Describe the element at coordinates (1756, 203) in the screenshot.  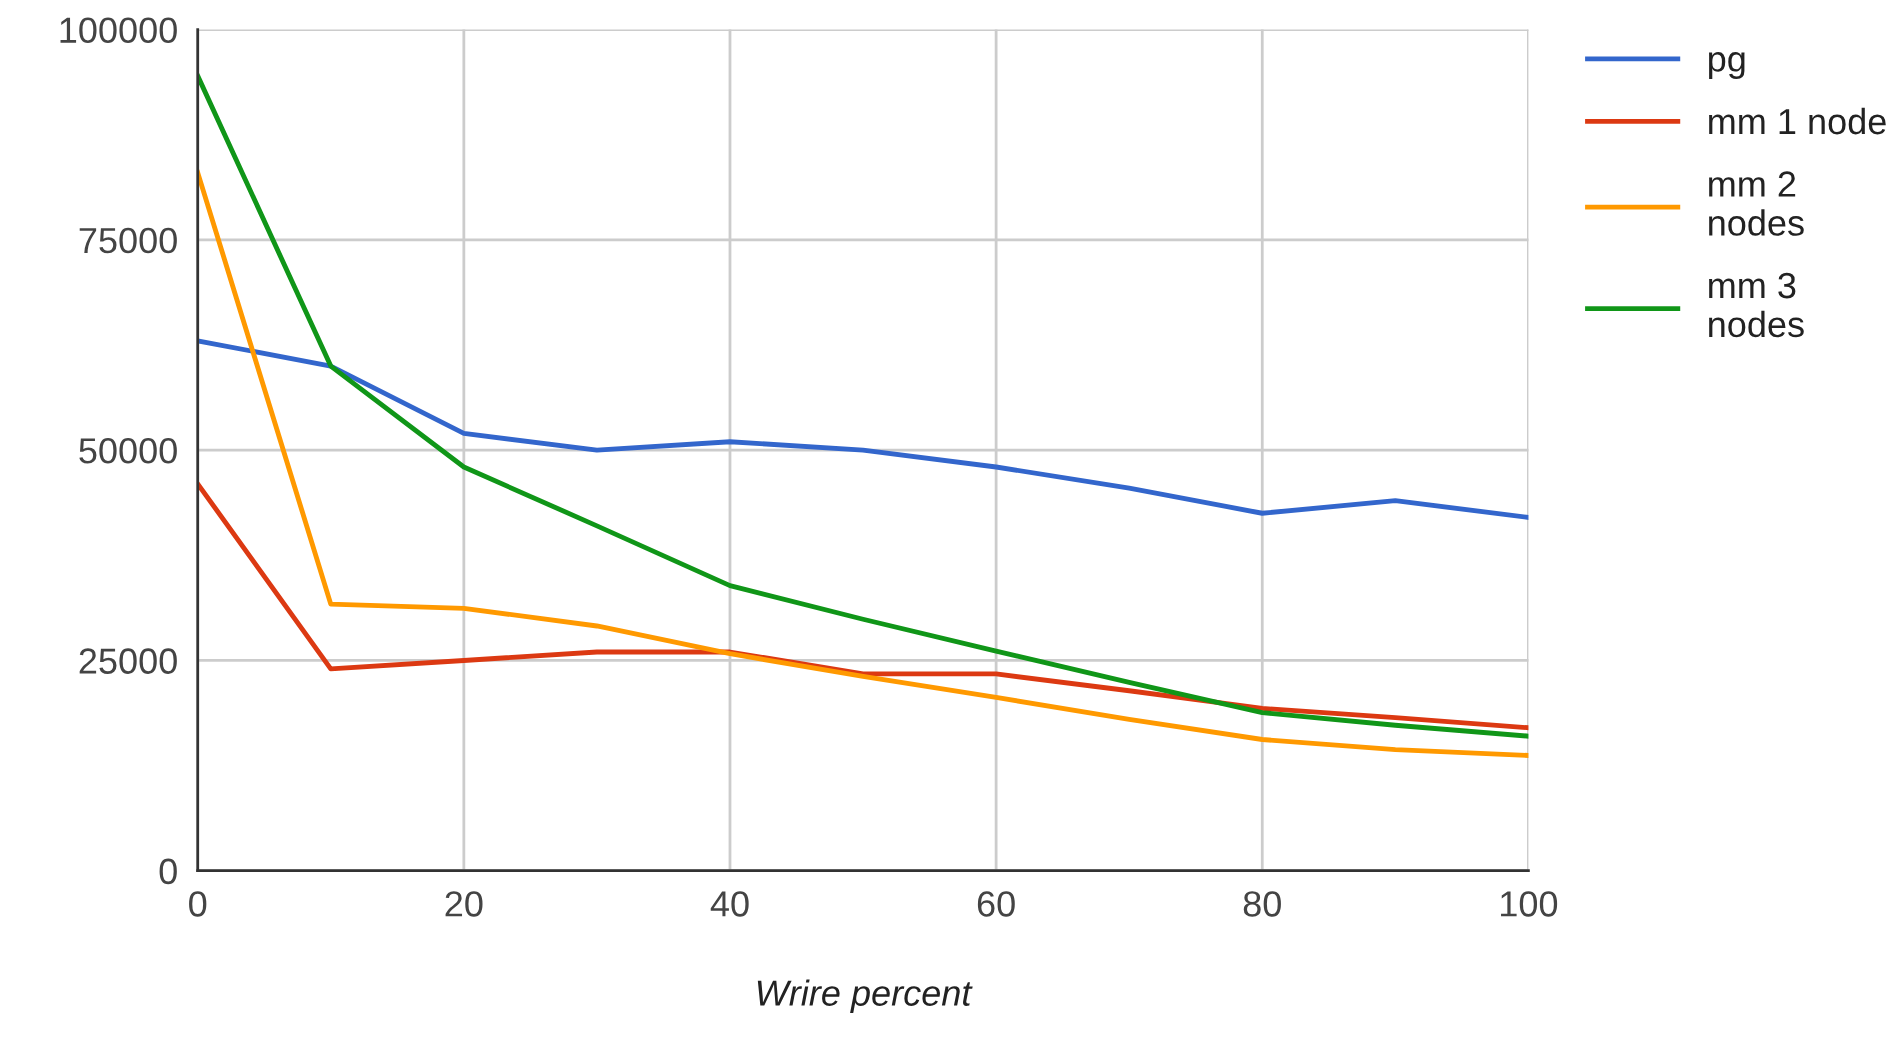
I see `legend-label: mm 2 nodes` at that location.